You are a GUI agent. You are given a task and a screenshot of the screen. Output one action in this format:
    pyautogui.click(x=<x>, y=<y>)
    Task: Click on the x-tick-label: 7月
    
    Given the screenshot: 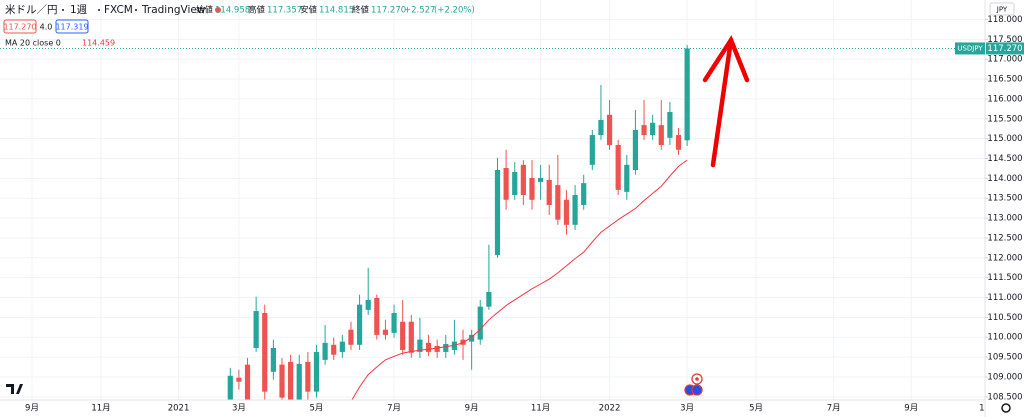 What is the action you would take?
    pyautogui.click(x=834, y=409)
    